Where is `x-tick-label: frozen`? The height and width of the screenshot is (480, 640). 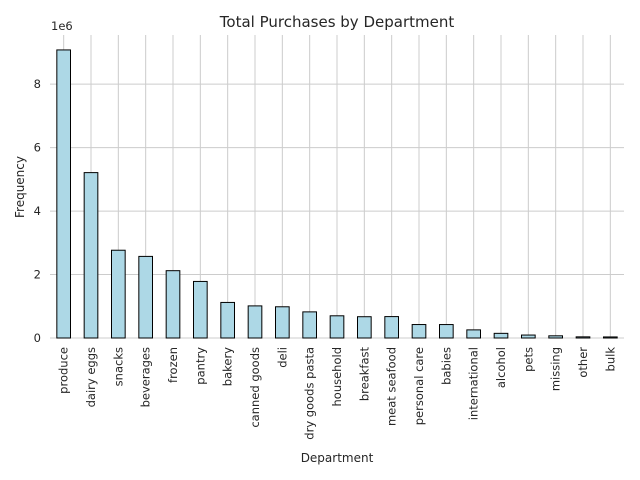
x-tick-label: frozen is located at coordinates (173, 365).